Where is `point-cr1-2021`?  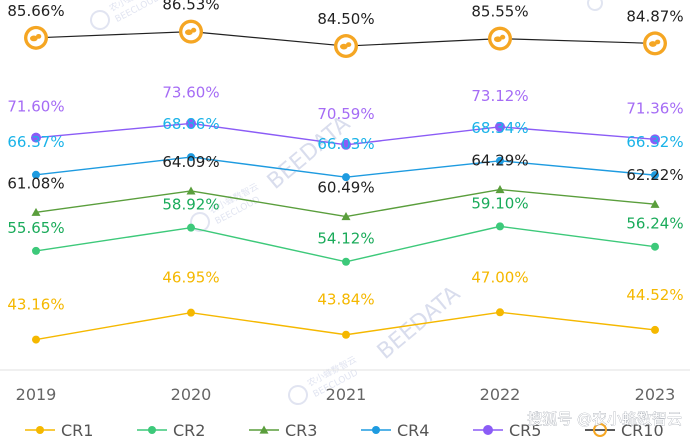 point-cr1-2021 is located at coordinates (346, 334).